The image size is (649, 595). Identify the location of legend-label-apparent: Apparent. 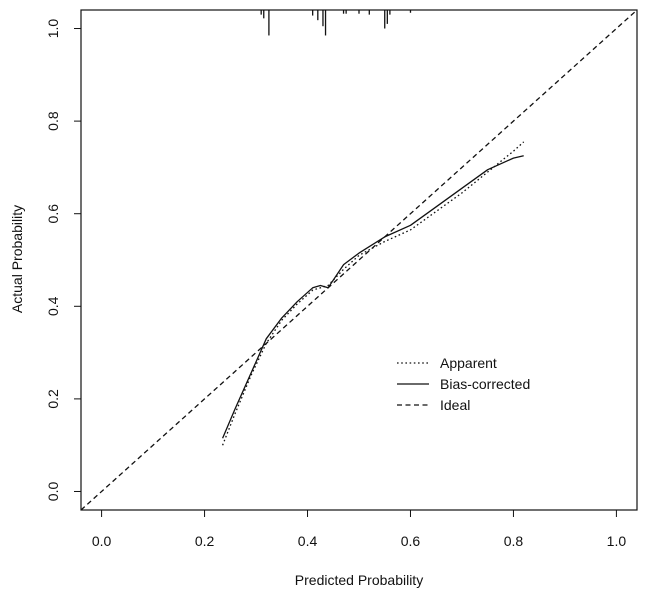
(468, 363).